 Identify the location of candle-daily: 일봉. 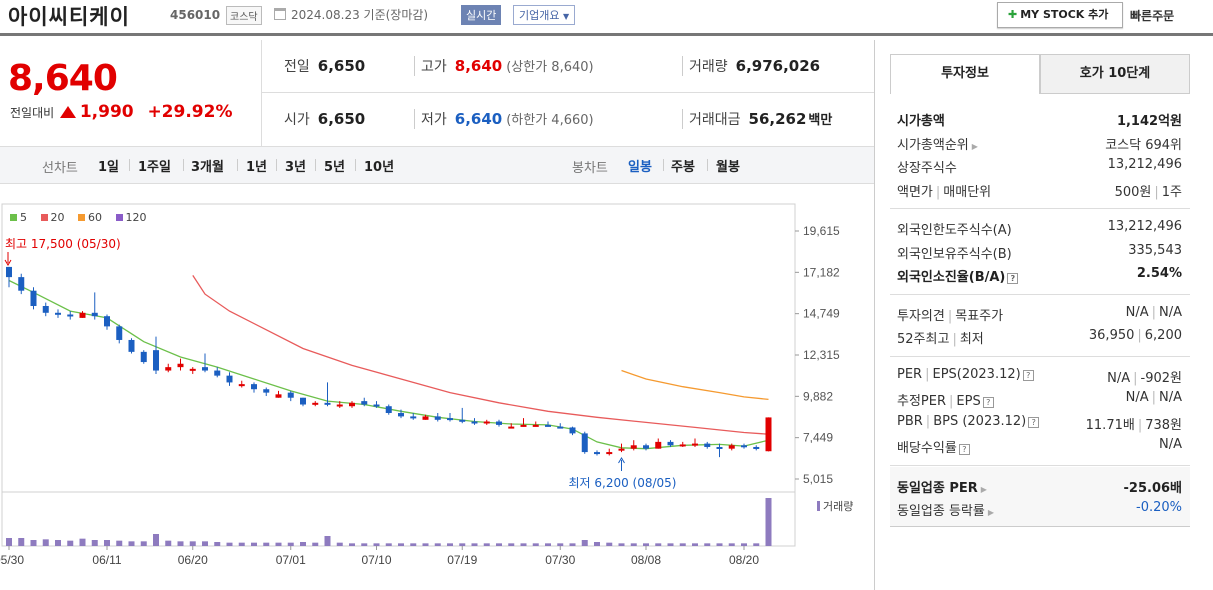
(640, 167).